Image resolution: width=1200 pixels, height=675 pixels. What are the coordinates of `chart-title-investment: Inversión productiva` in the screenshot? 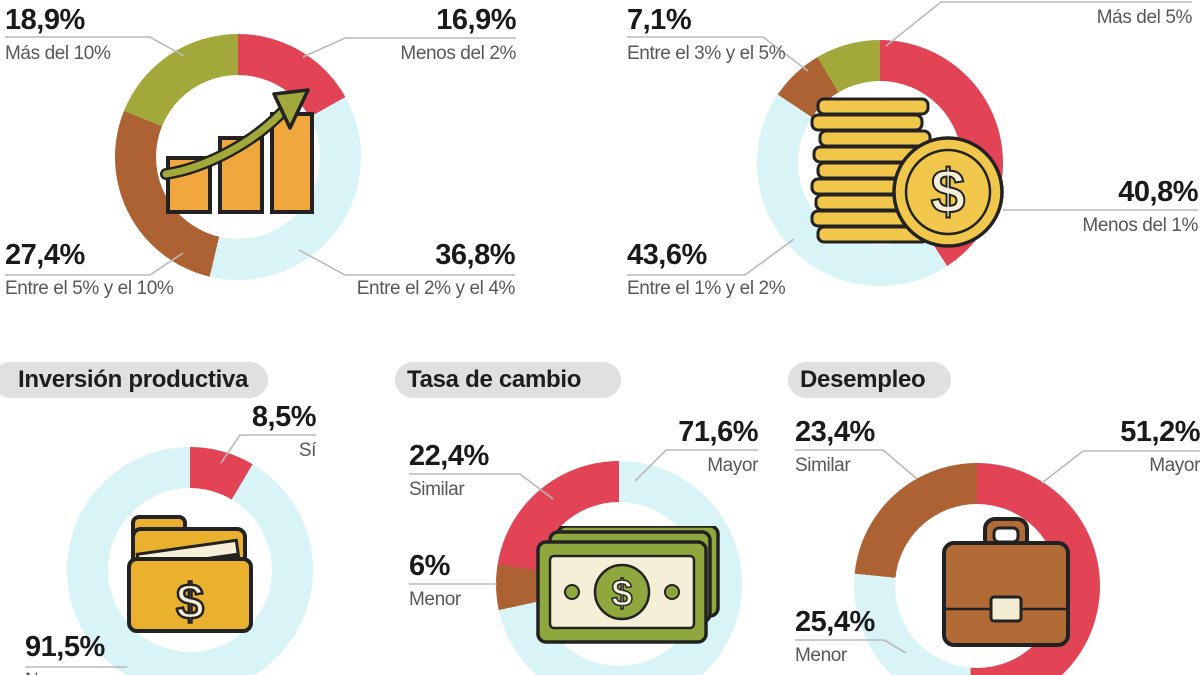 It's located at (134, 380).